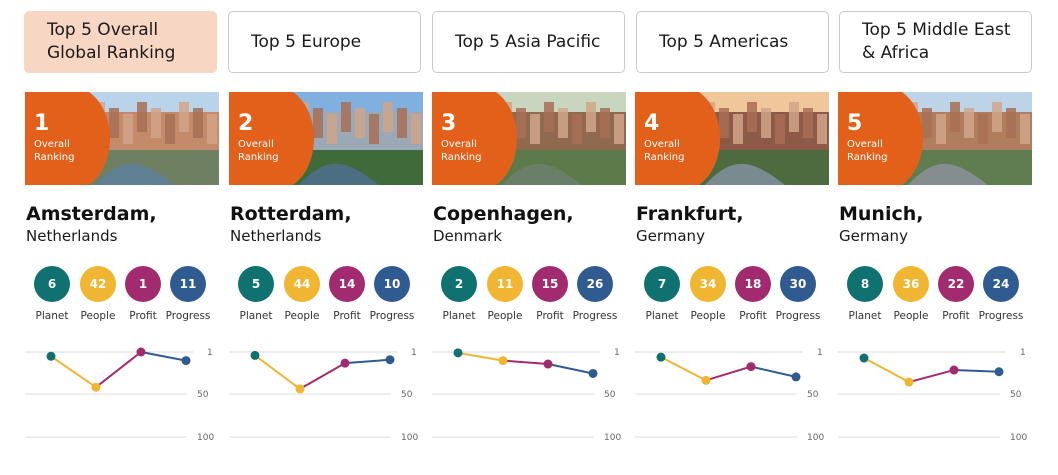 Image resolution: width=1058 pixels, height=475 pixels. Describe the element at coordinates (798, 284) in the screenshot. I see `pillar-score-badge: 30` at that location.